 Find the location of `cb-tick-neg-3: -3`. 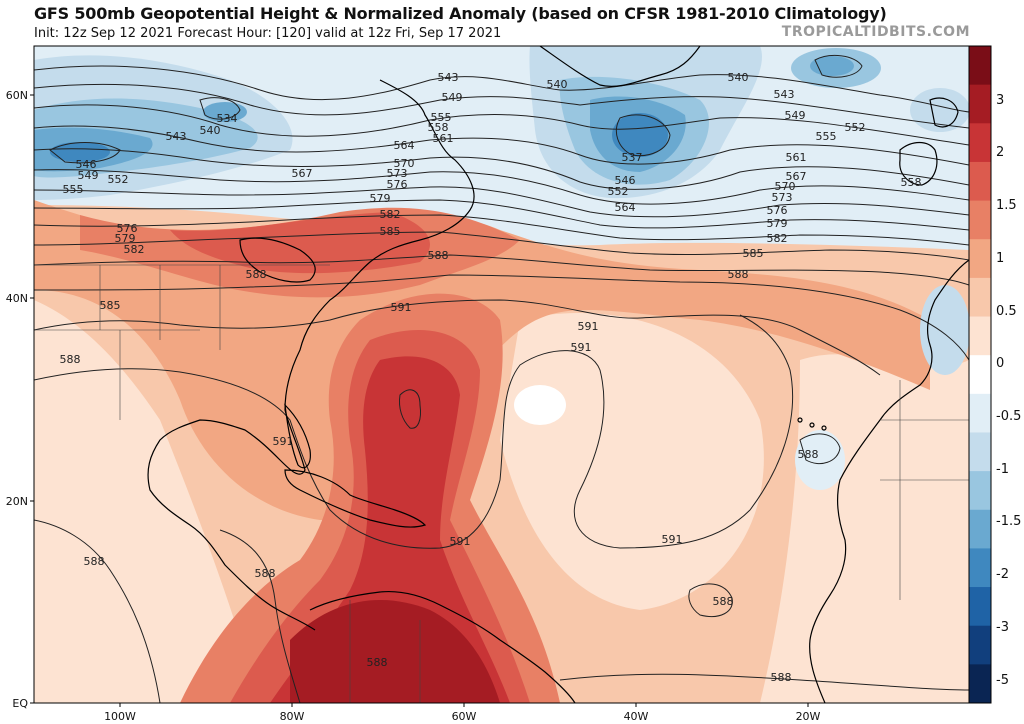

cb-tick-neg-3: -3 is located at coordinates (1002, 627).